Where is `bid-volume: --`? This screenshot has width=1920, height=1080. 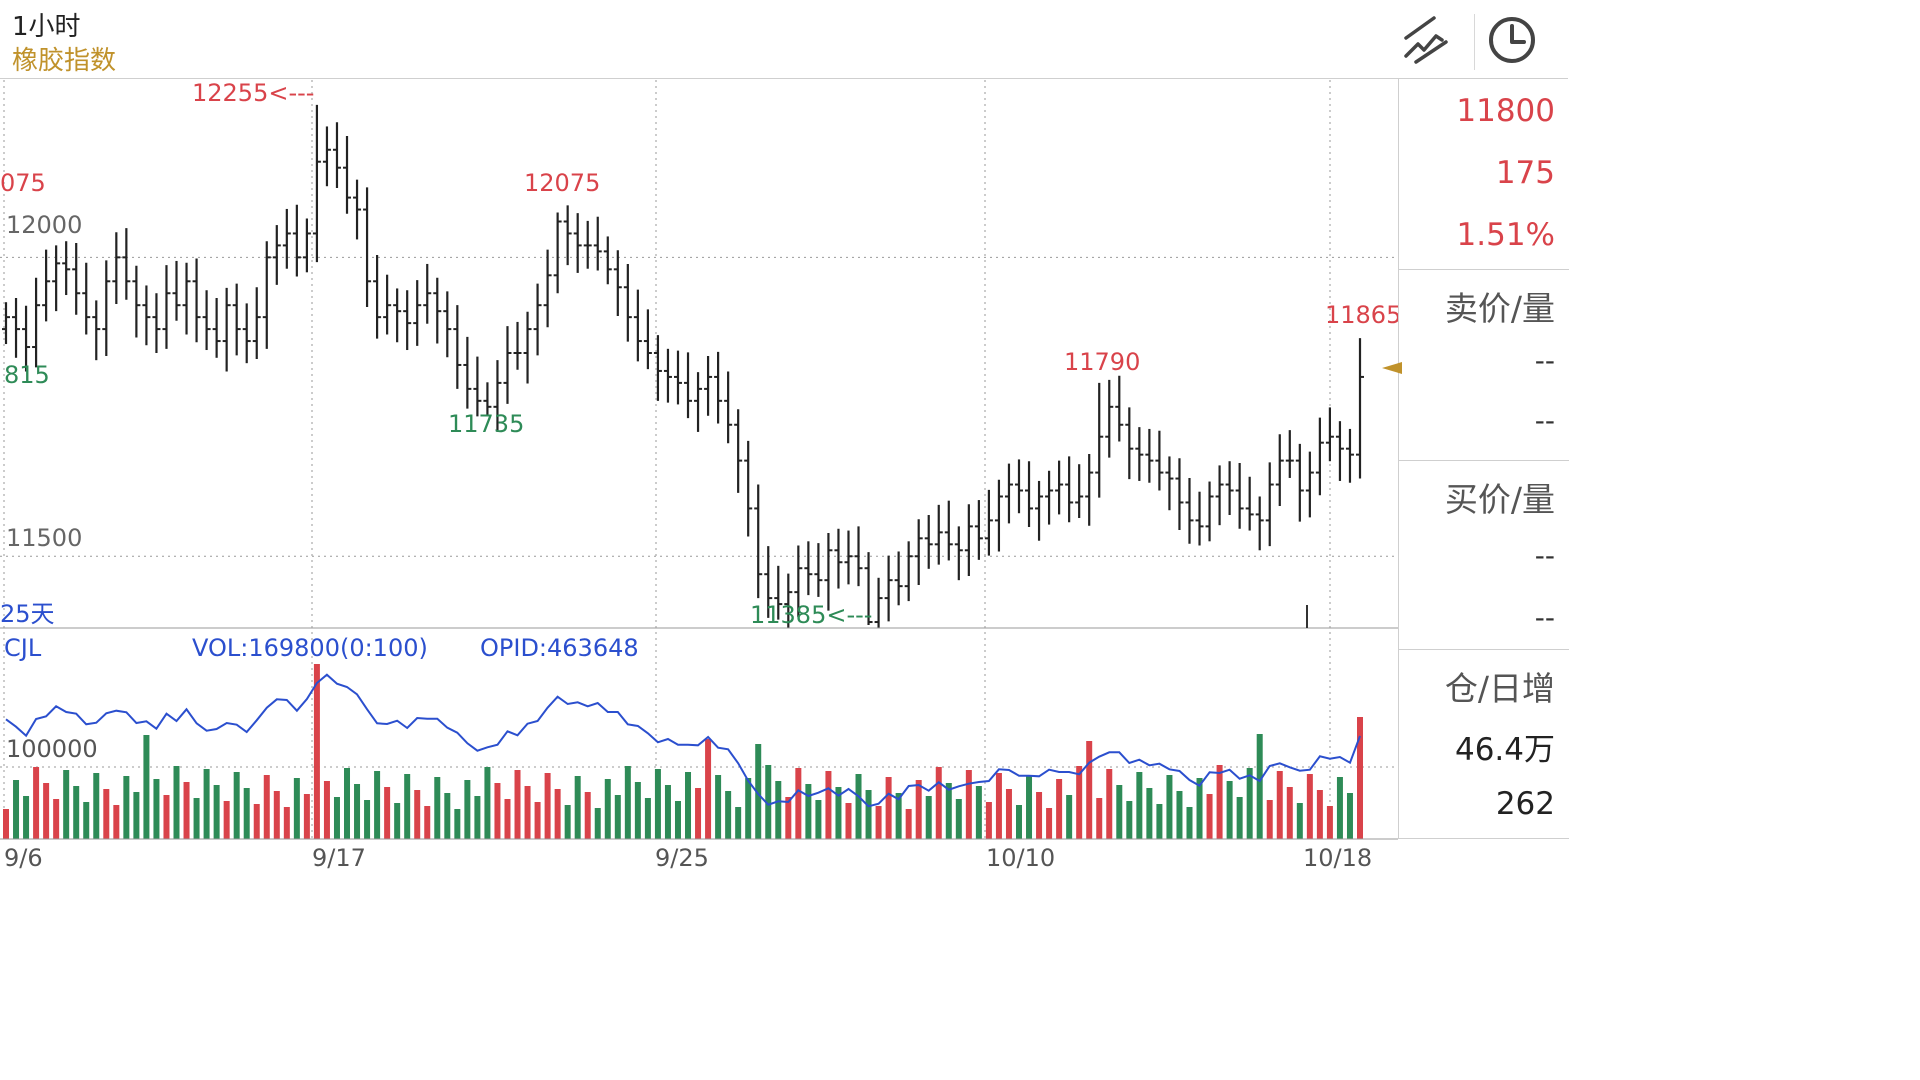 bid-volume: -- is located at coordinates (1544, 617).